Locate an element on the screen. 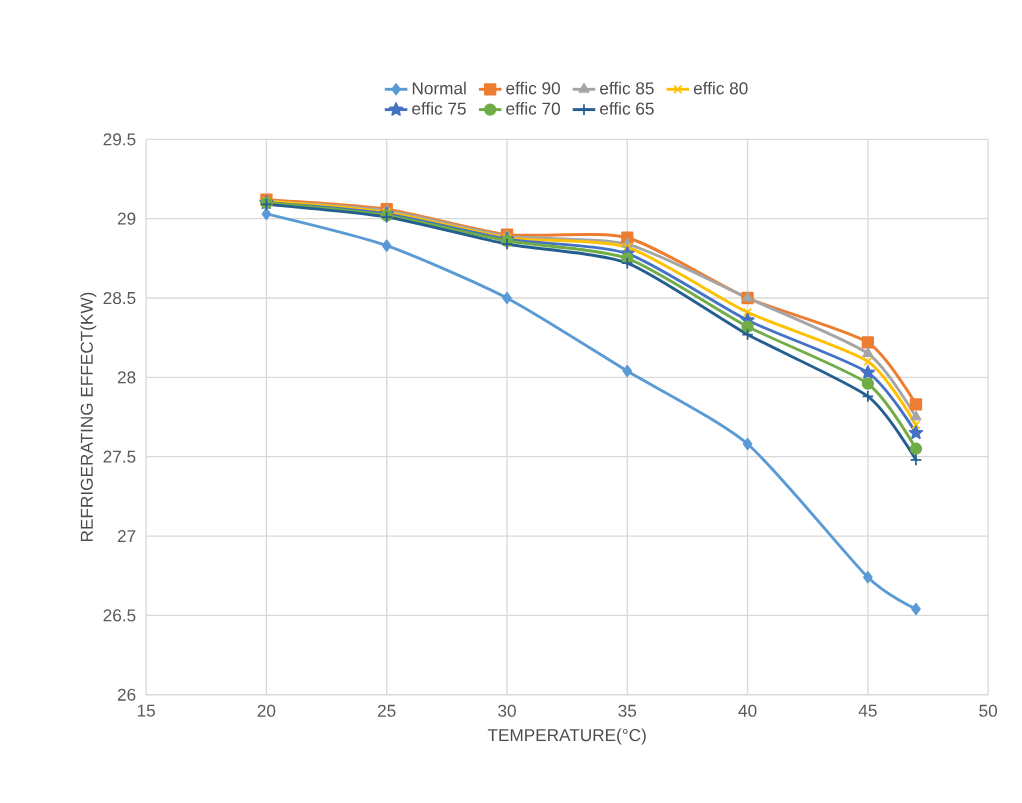 This screenshot has width=1022, height=803. legend-label: effic 85 is located at coordinates (627, 88).